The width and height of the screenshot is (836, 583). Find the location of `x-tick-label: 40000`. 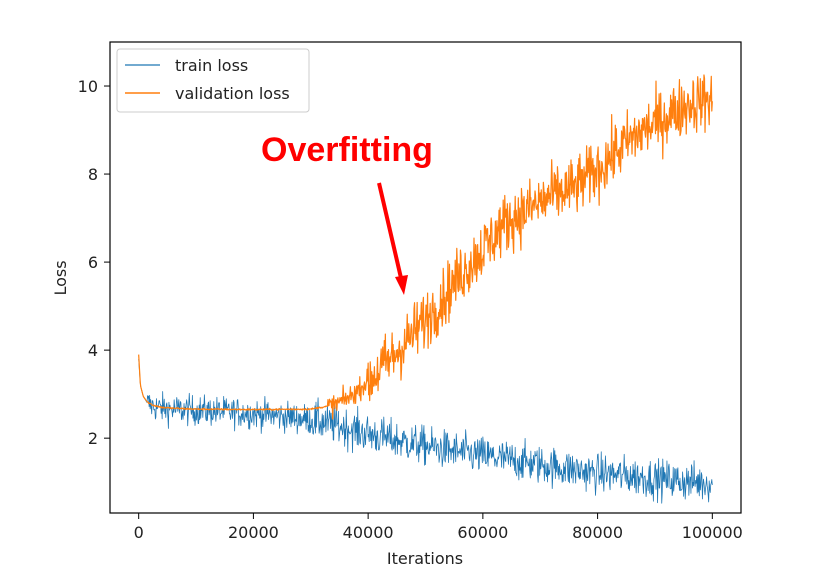

x-tick-label: 40000 is located at coordinates (368, 532).